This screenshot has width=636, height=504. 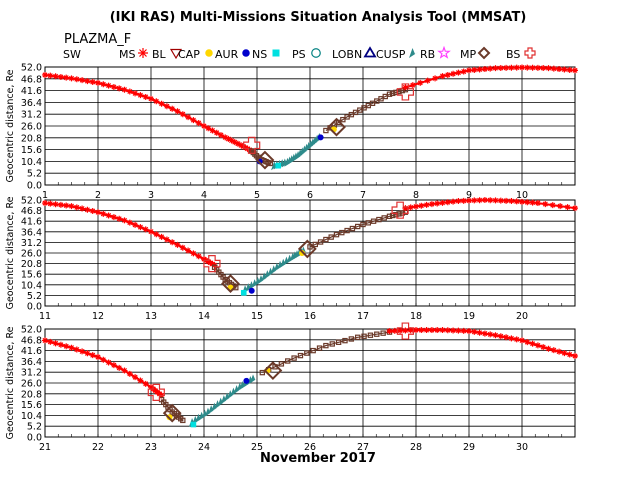 What do you see at coordinates (391, 54) in the screenshot?
I see `legend-label-cusp: CUSP` at bounding box center [391, 54].